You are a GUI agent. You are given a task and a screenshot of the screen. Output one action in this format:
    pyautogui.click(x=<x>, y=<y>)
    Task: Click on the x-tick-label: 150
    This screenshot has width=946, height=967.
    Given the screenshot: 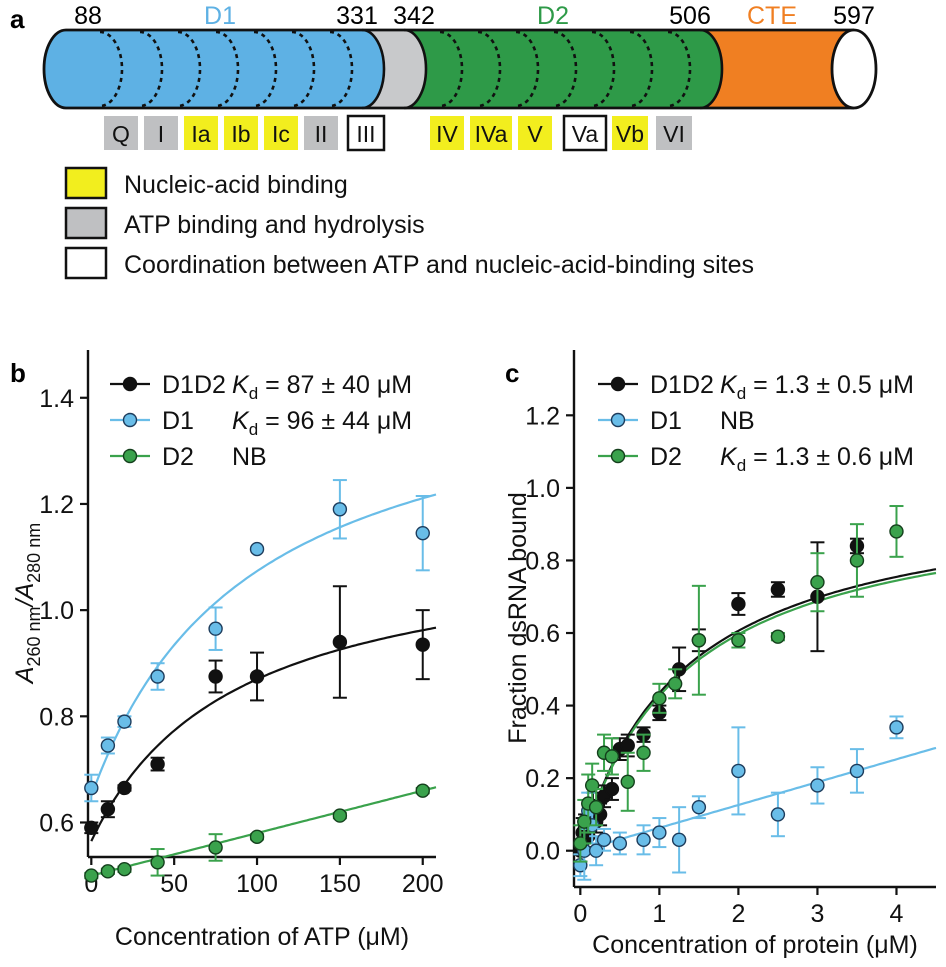 What is the action you would take?
    pyautogui.click(x=340, y=884)
    